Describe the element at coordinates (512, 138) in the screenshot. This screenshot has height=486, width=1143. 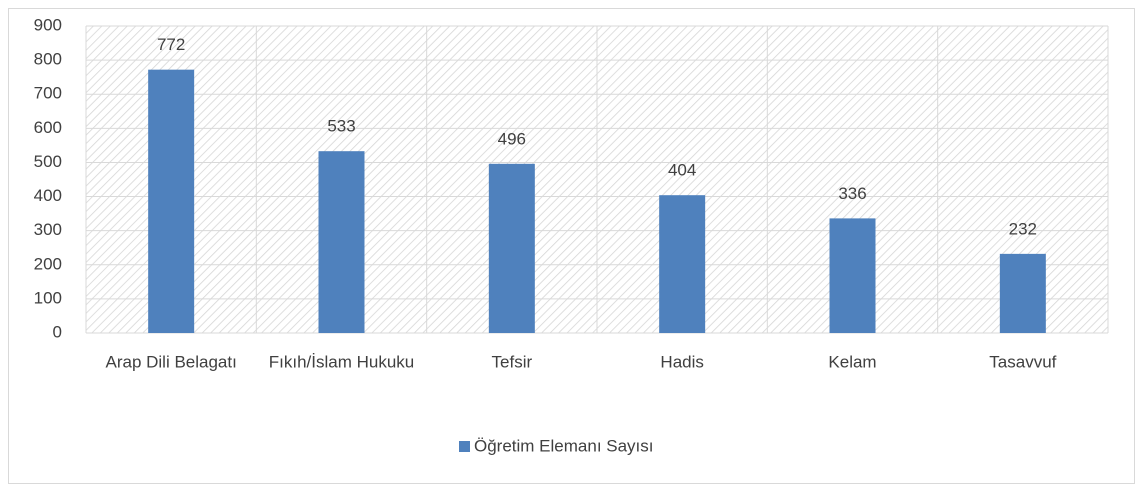
I see `data-label: 496` at that location.